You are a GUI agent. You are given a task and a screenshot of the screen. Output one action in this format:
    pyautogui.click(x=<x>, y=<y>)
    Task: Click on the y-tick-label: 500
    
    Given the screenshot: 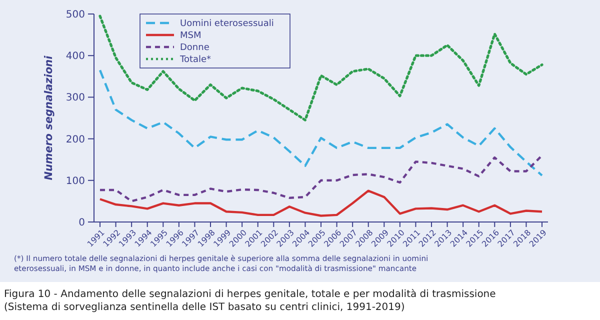 What is the action you would take?
    pyautogui.click(x=75, y=15)
    